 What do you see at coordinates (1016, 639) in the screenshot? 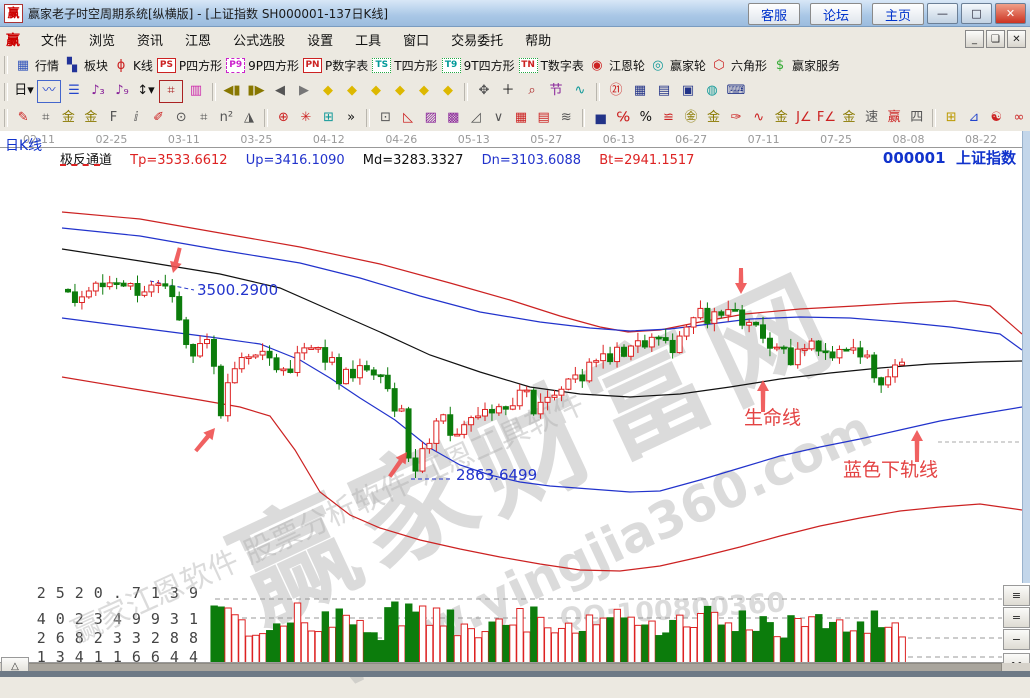
I see `pane-split-1-button: −` at bounding box center [1016, 639].